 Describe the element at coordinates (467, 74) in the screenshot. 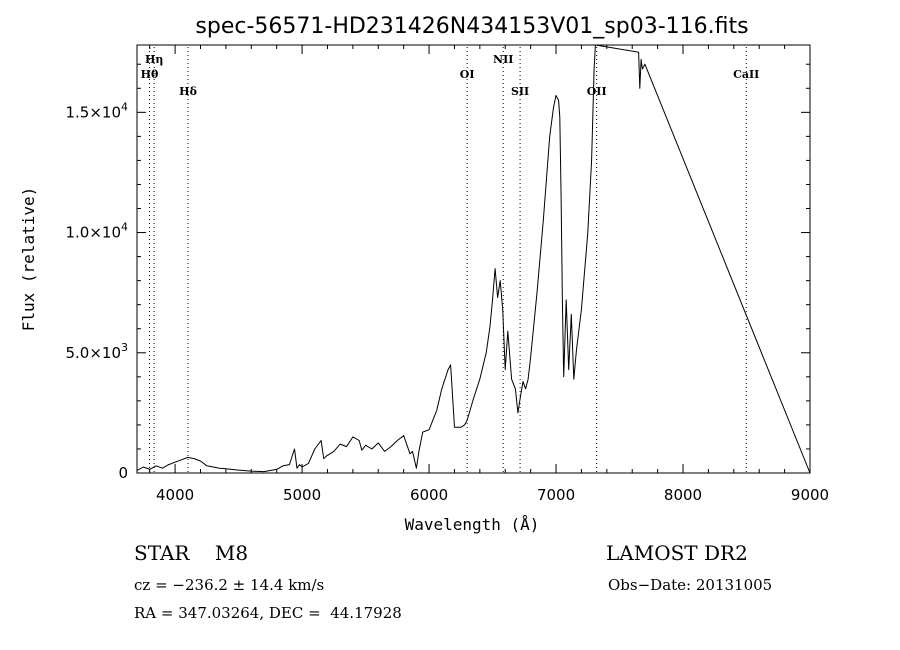

I see `line-label: OI` at that location.